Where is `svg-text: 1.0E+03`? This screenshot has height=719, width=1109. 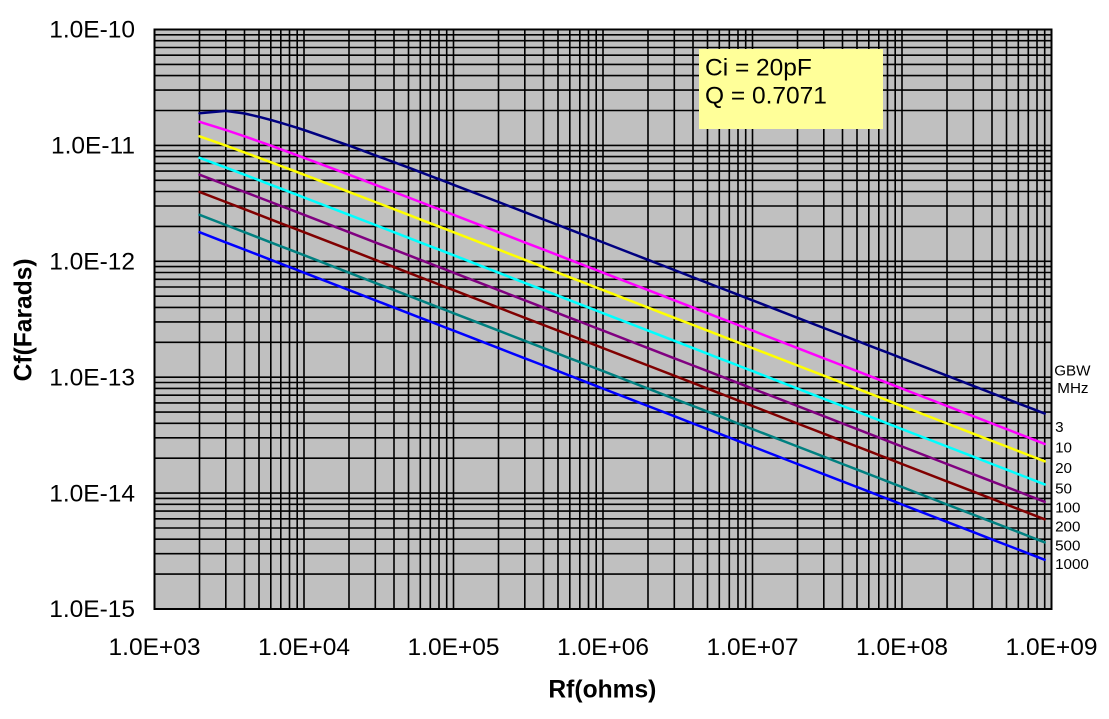 svg-text: 1.0E+03 is located at coordinates (155, 647).